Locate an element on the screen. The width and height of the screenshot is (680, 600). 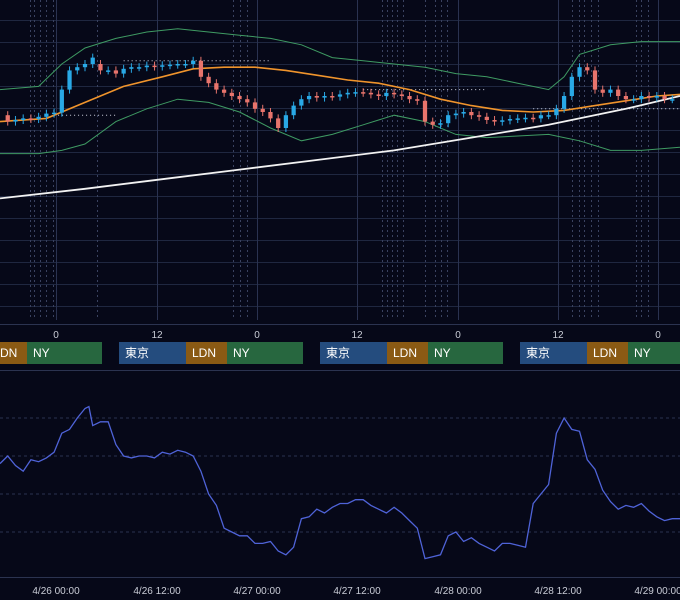
date-tick-label: 4/27 00:00 is located at coordinates (257, 591).